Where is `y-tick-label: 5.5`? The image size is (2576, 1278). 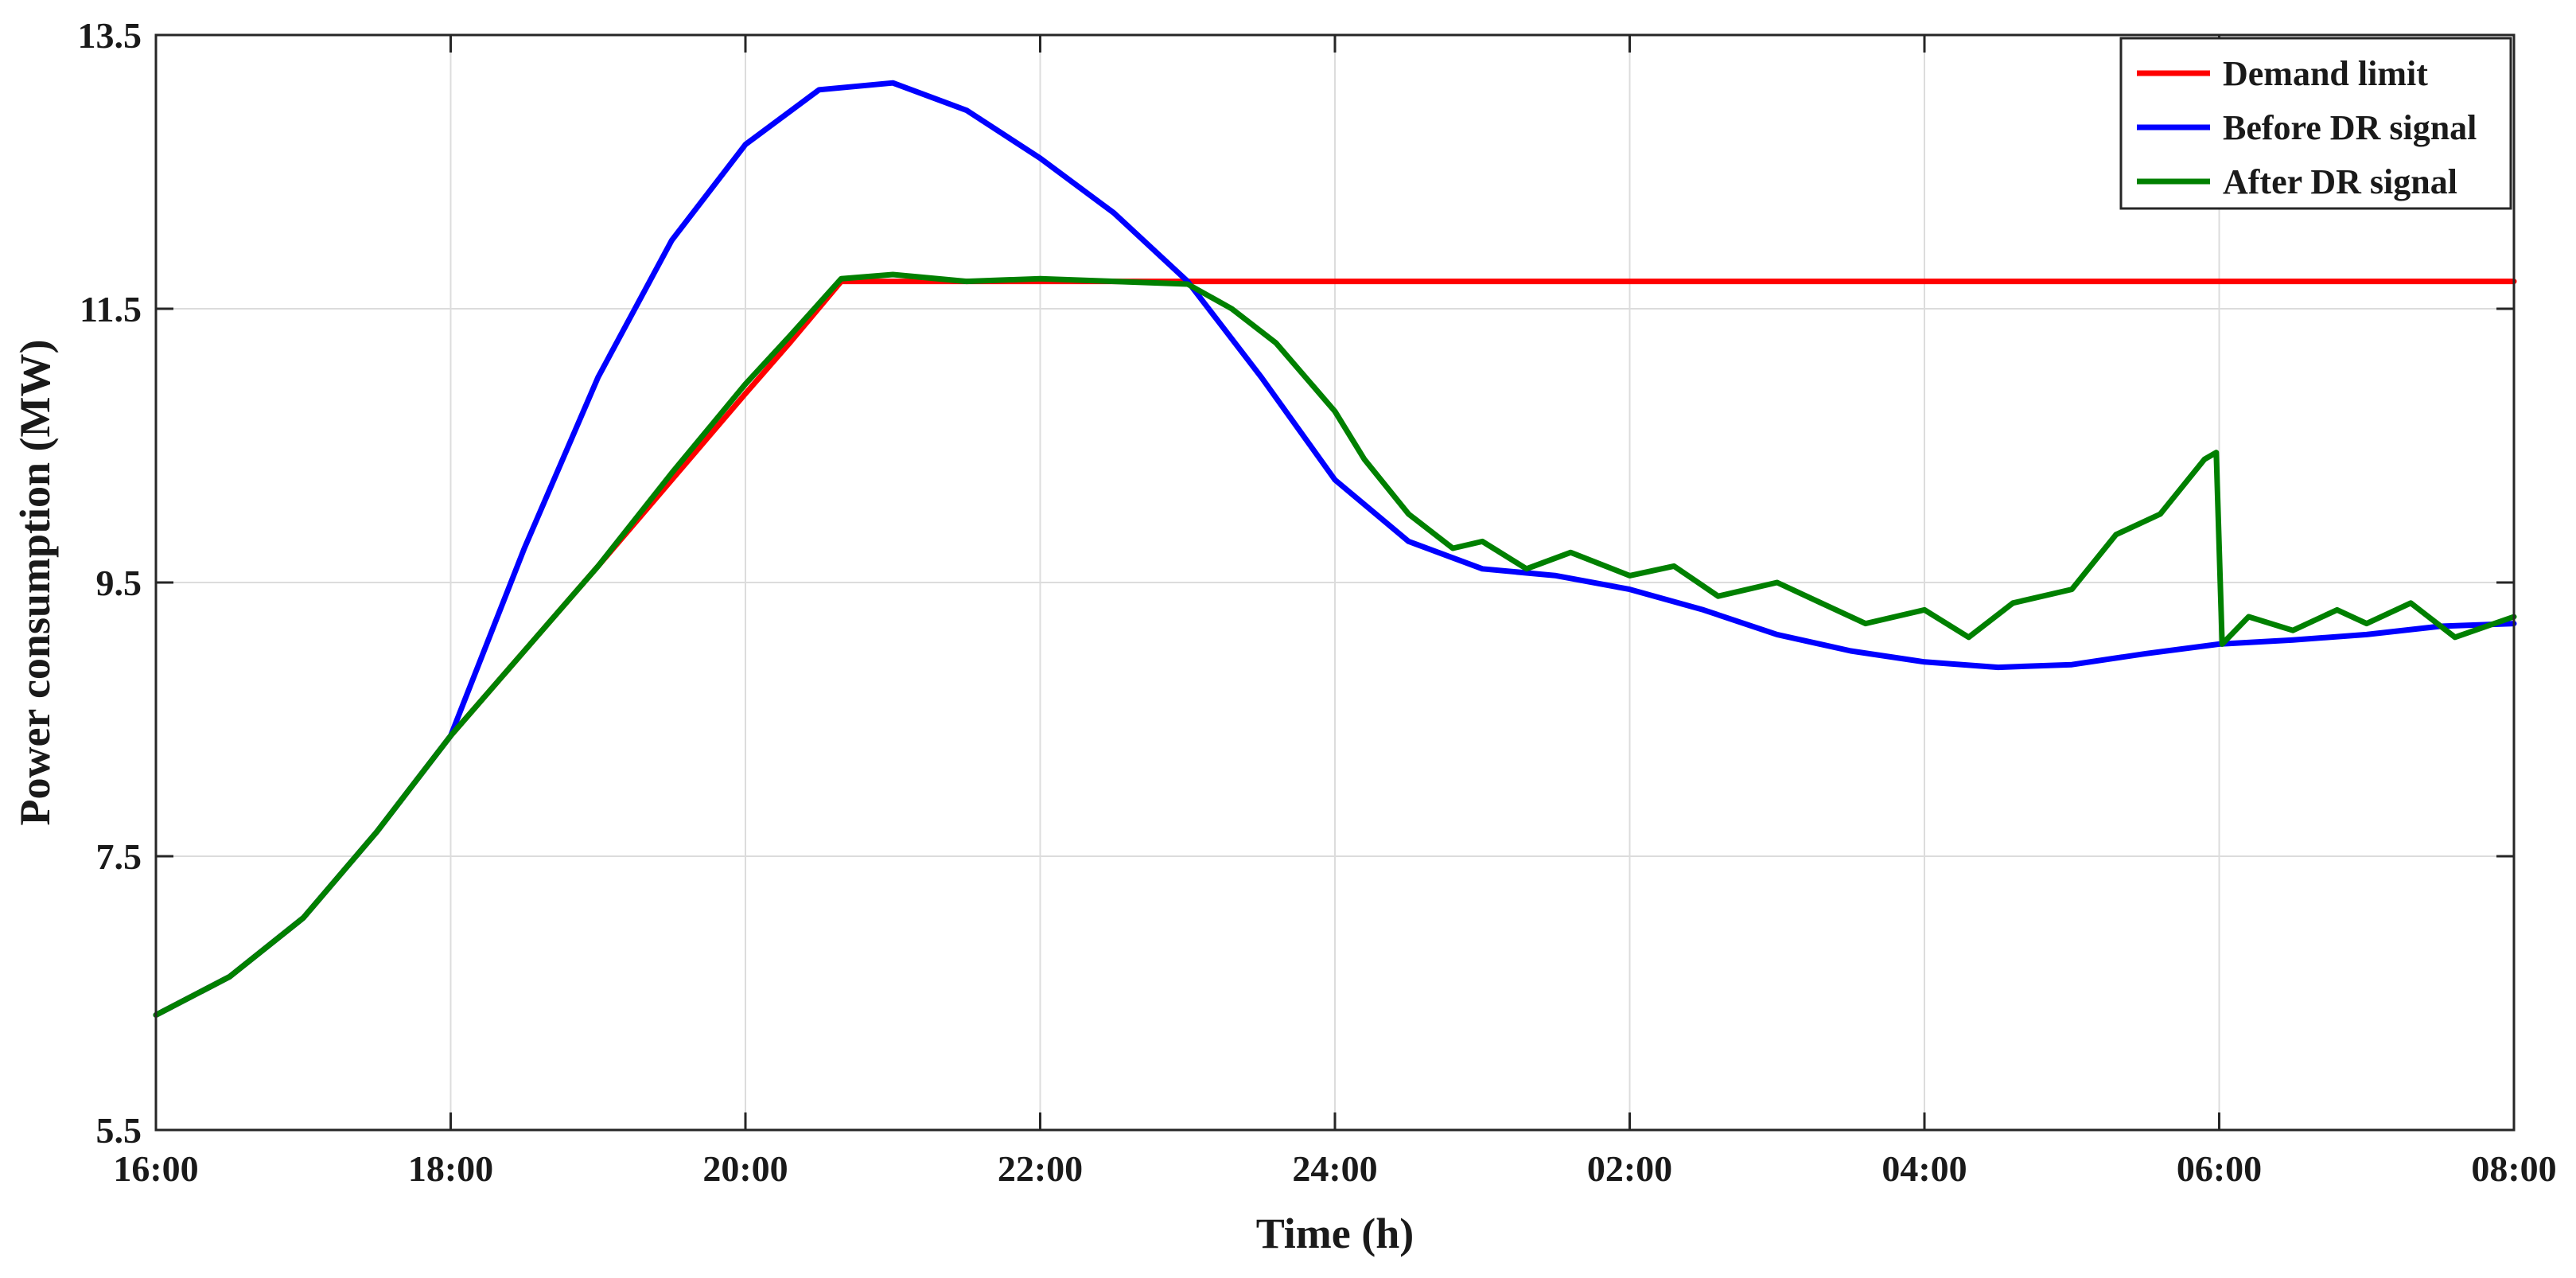
y-tick-label: 5.5 is located at coordinates (119, 1130).